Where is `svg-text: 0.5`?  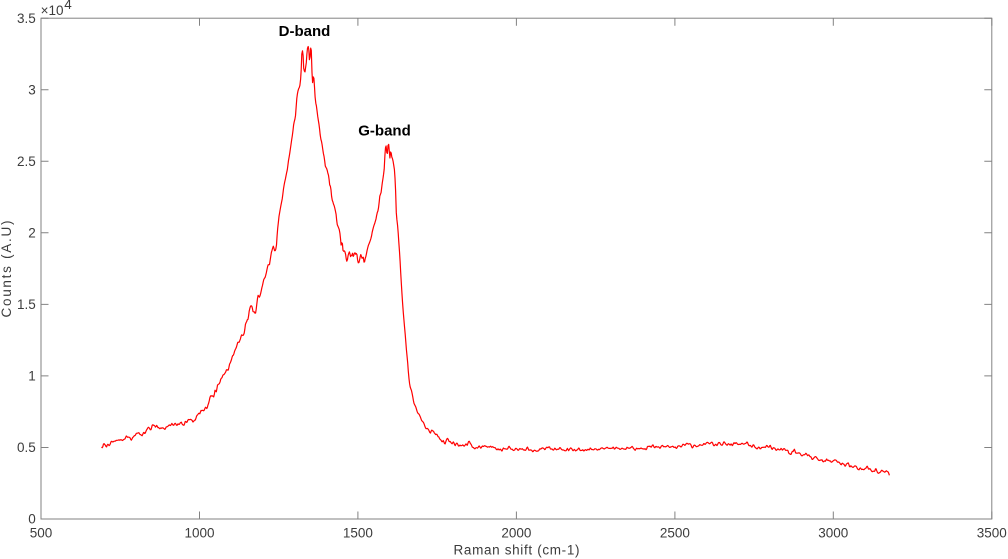
svg-text: 0.5 is located at coordinates (26, 447).